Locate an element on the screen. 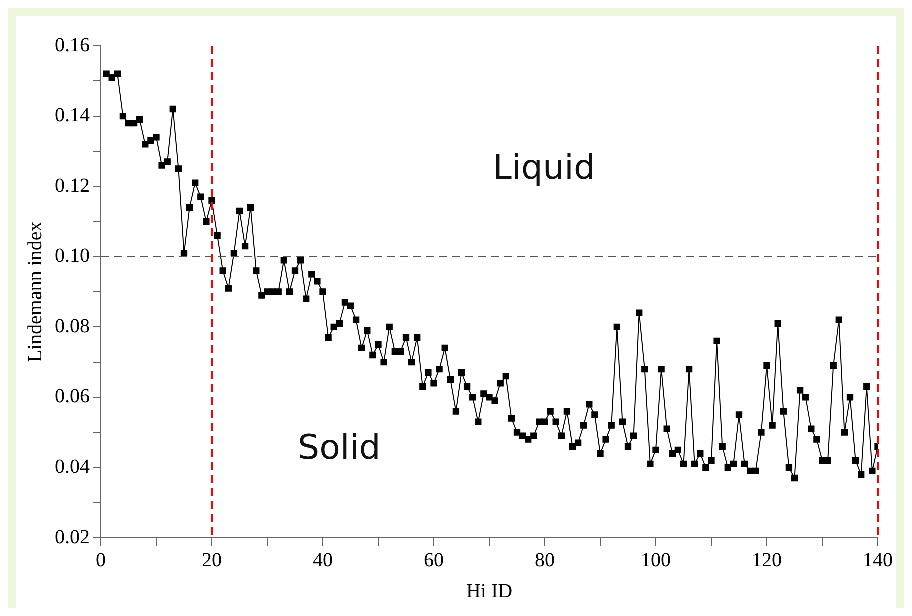 The width and height of the screenshot is (912, 616). x-tick-label: 0 is located at coordinates (101, 560).